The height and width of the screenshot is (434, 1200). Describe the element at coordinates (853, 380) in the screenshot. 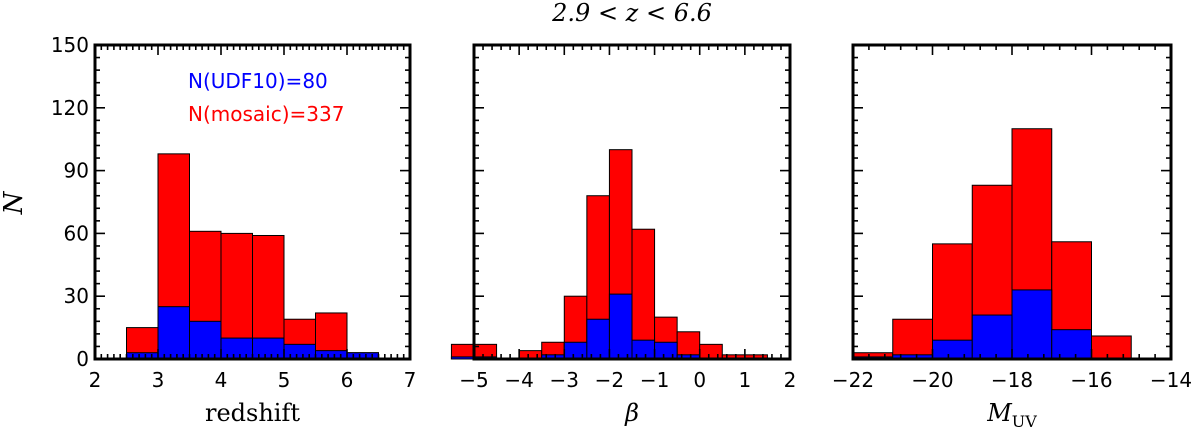

I see `x-tick-label: −22` at that location.